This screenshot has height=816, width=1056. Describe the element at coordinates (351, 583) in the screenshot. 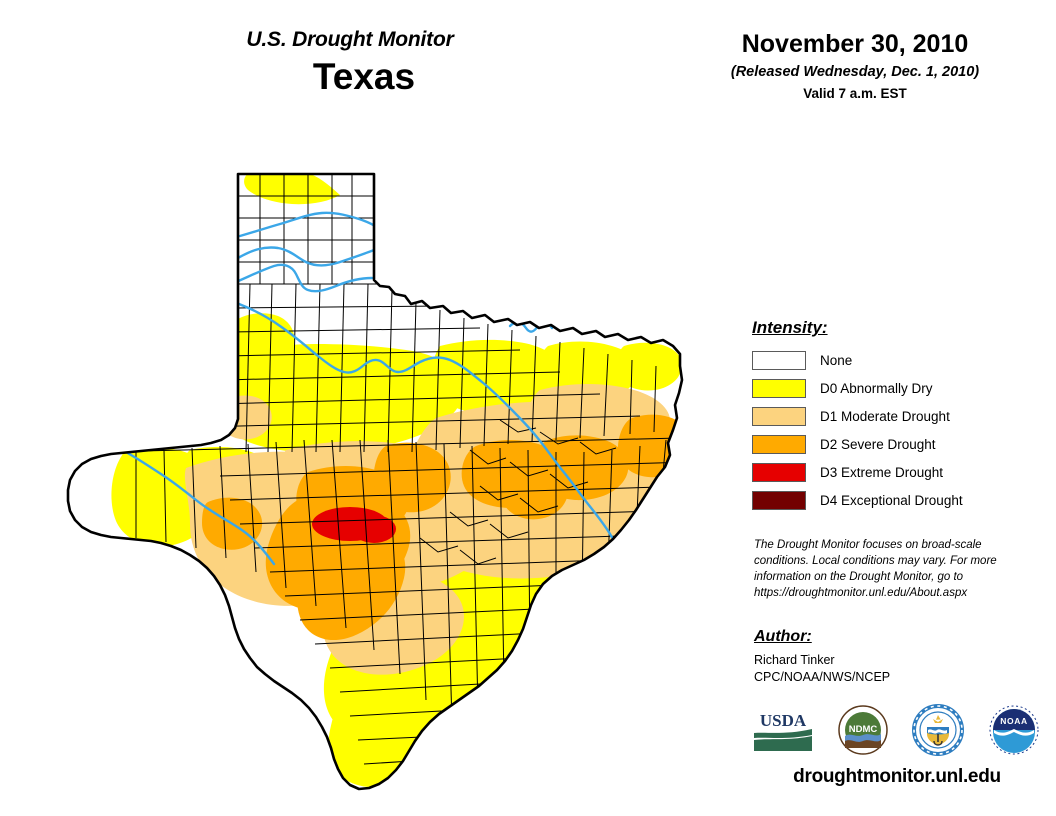

I see `d2-south-column` at that location.